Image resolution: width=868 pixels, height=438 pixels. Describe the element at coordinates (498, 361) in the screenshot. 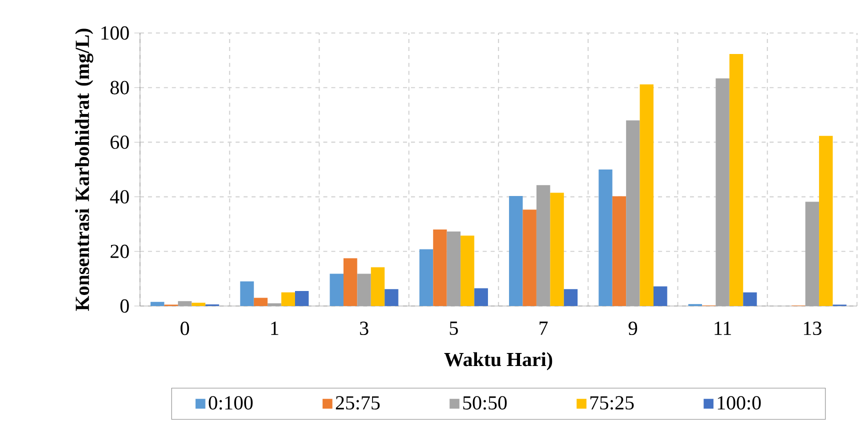

I see `x-axis-title: Waktu Hari)` at that location.